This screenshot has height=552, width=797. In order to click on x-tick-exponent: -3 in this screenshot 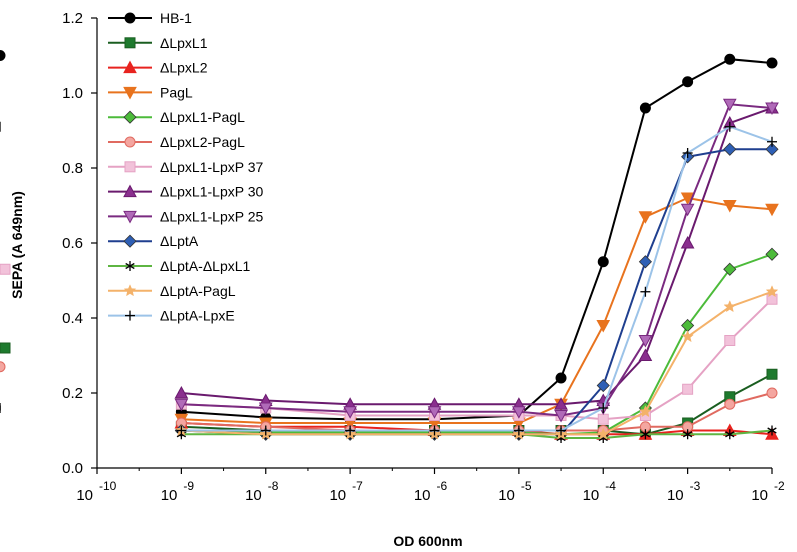, I will do `click(695, 486)`.